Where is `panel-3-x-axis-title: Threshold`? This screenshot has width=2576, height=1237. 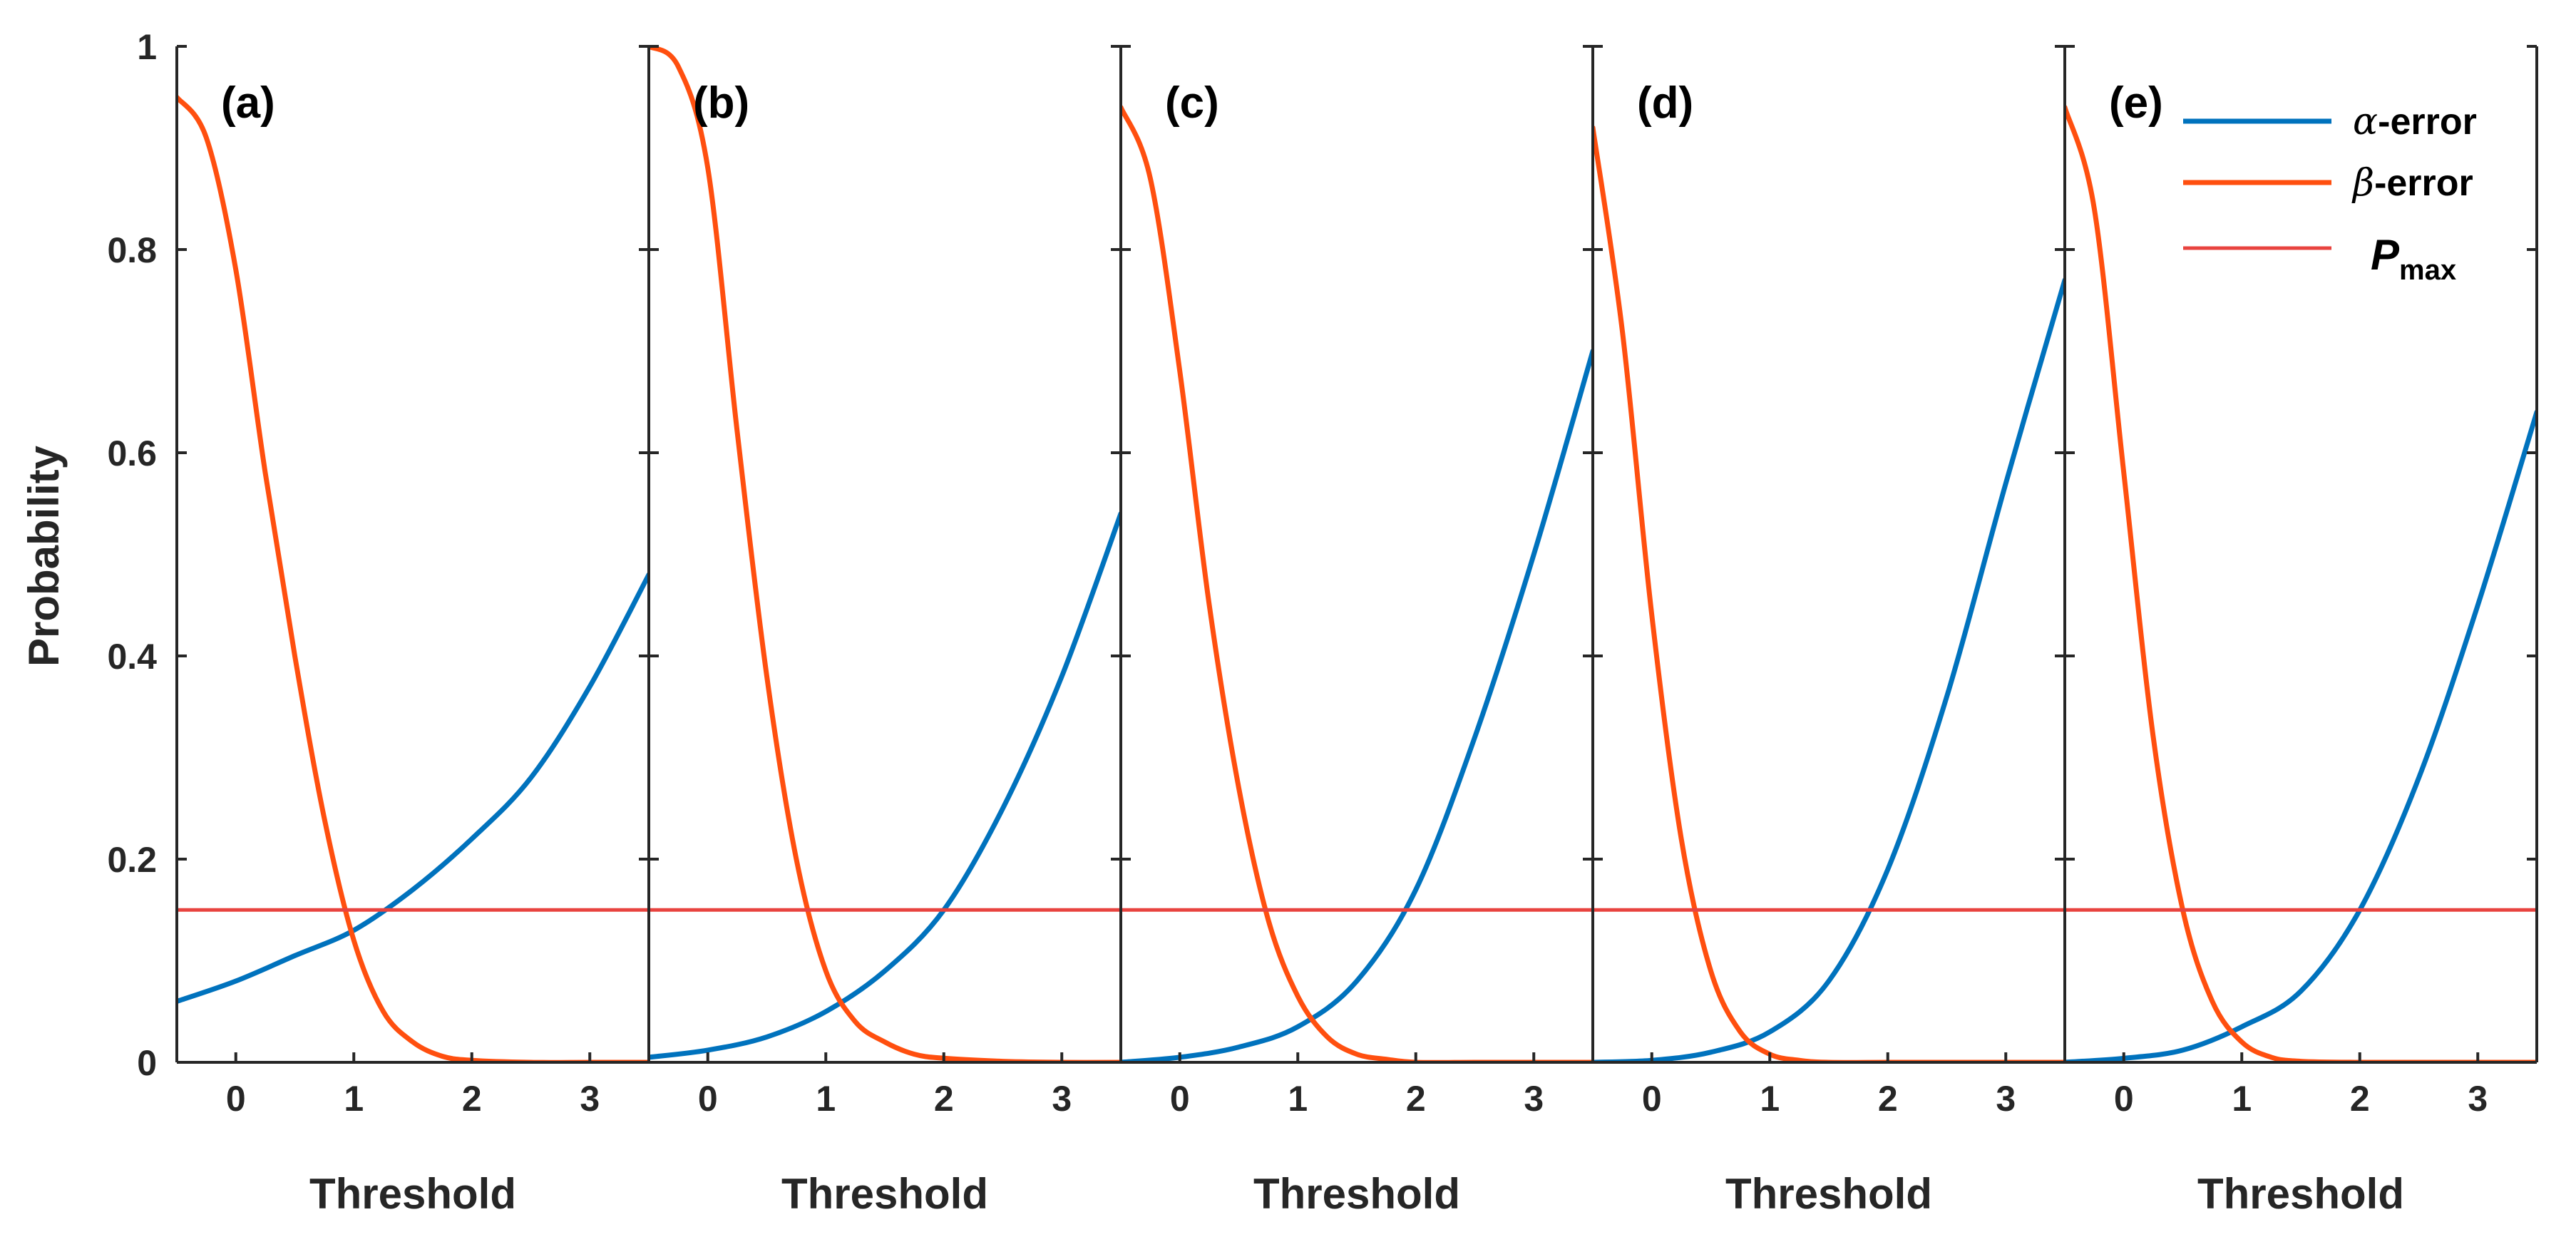
panel-3-x-axis-title: Threshold is located at coordinates (1356, 1194).